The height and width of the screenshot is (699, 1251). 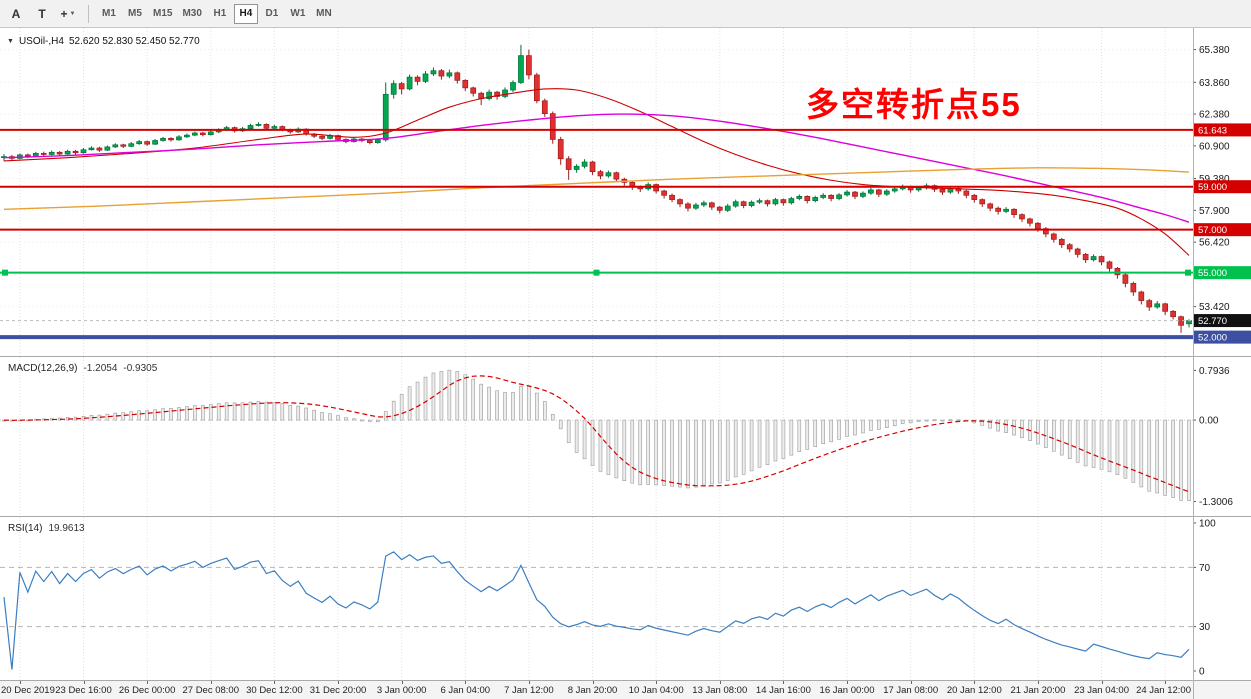 I want to click on svg-text: 57.000, so click(x=1212, y=230).